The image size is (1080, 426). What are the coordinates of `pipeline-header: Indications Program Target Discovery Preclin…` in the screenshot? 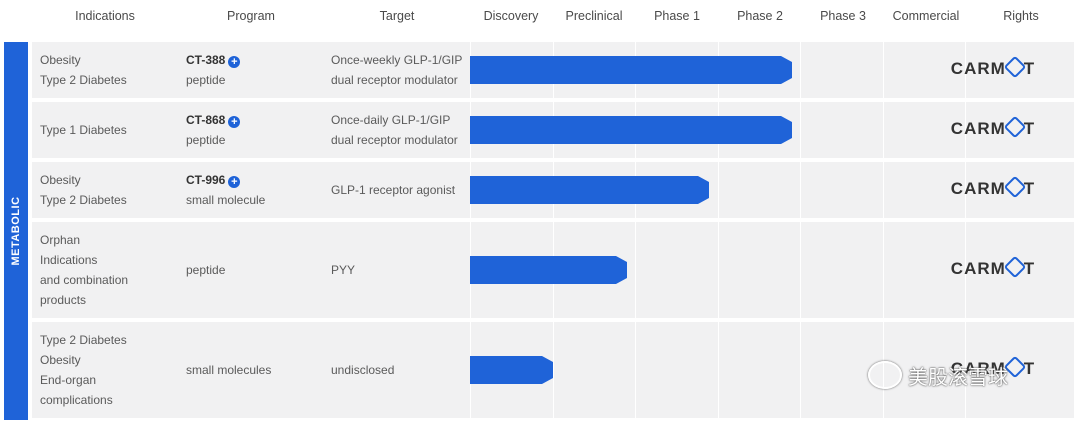 It's located at (540, 17).